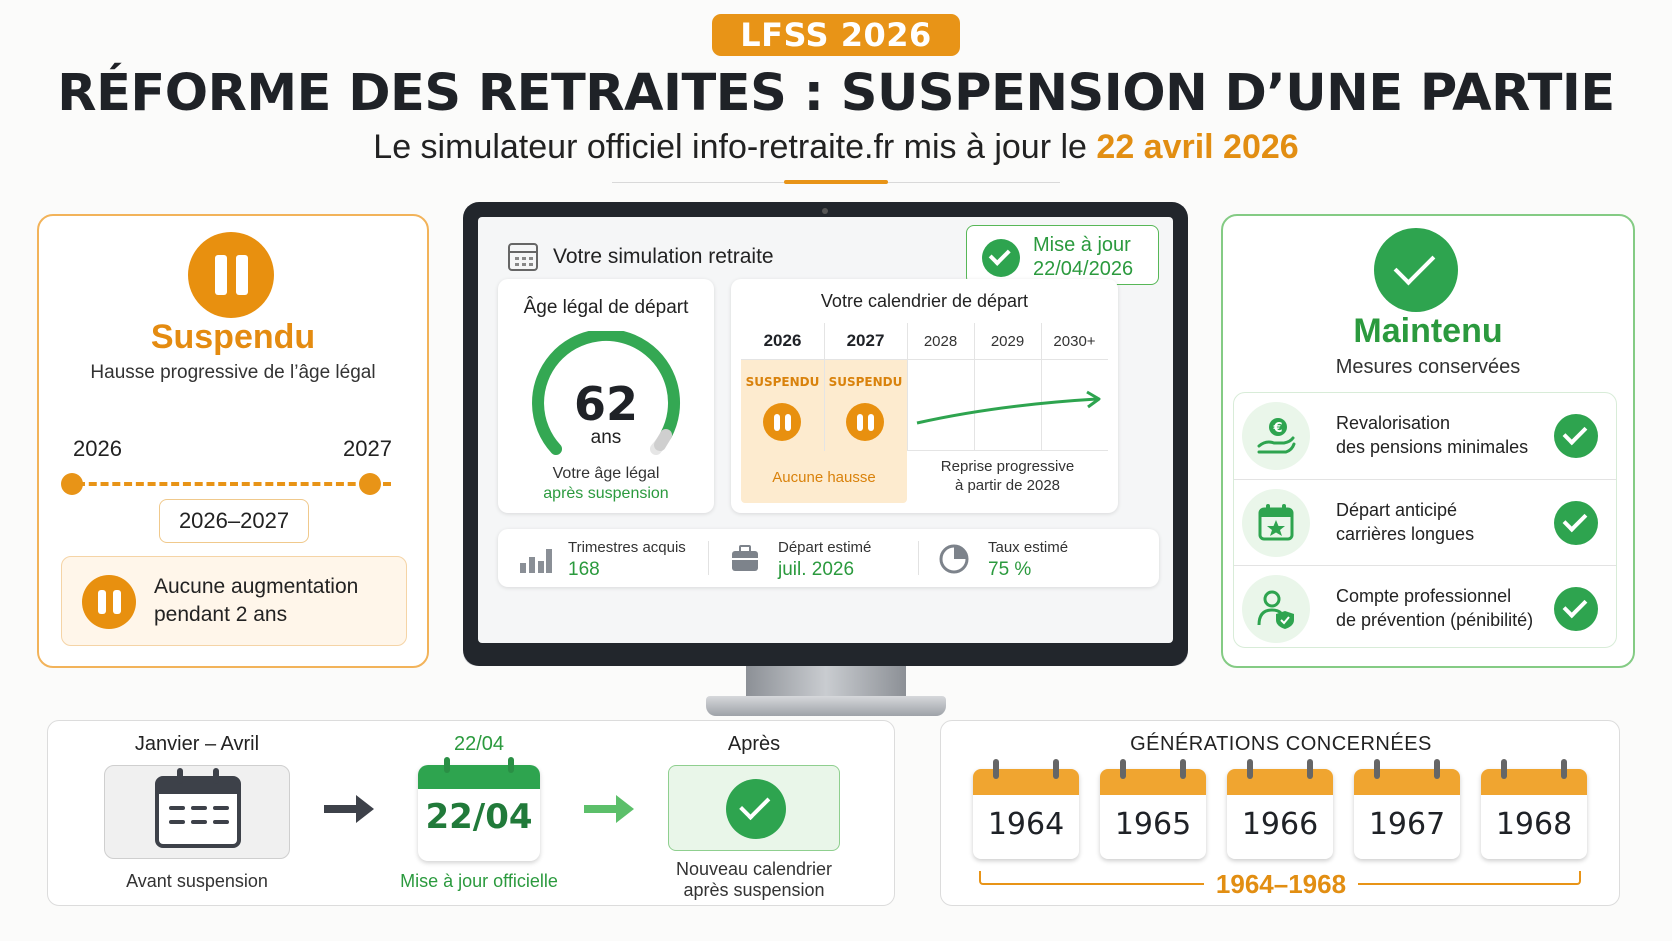  What do you see at coordinates (367, 448) in the screenshot?
I see `timeline-end-year: 2027` at bounding box center [367, 448].